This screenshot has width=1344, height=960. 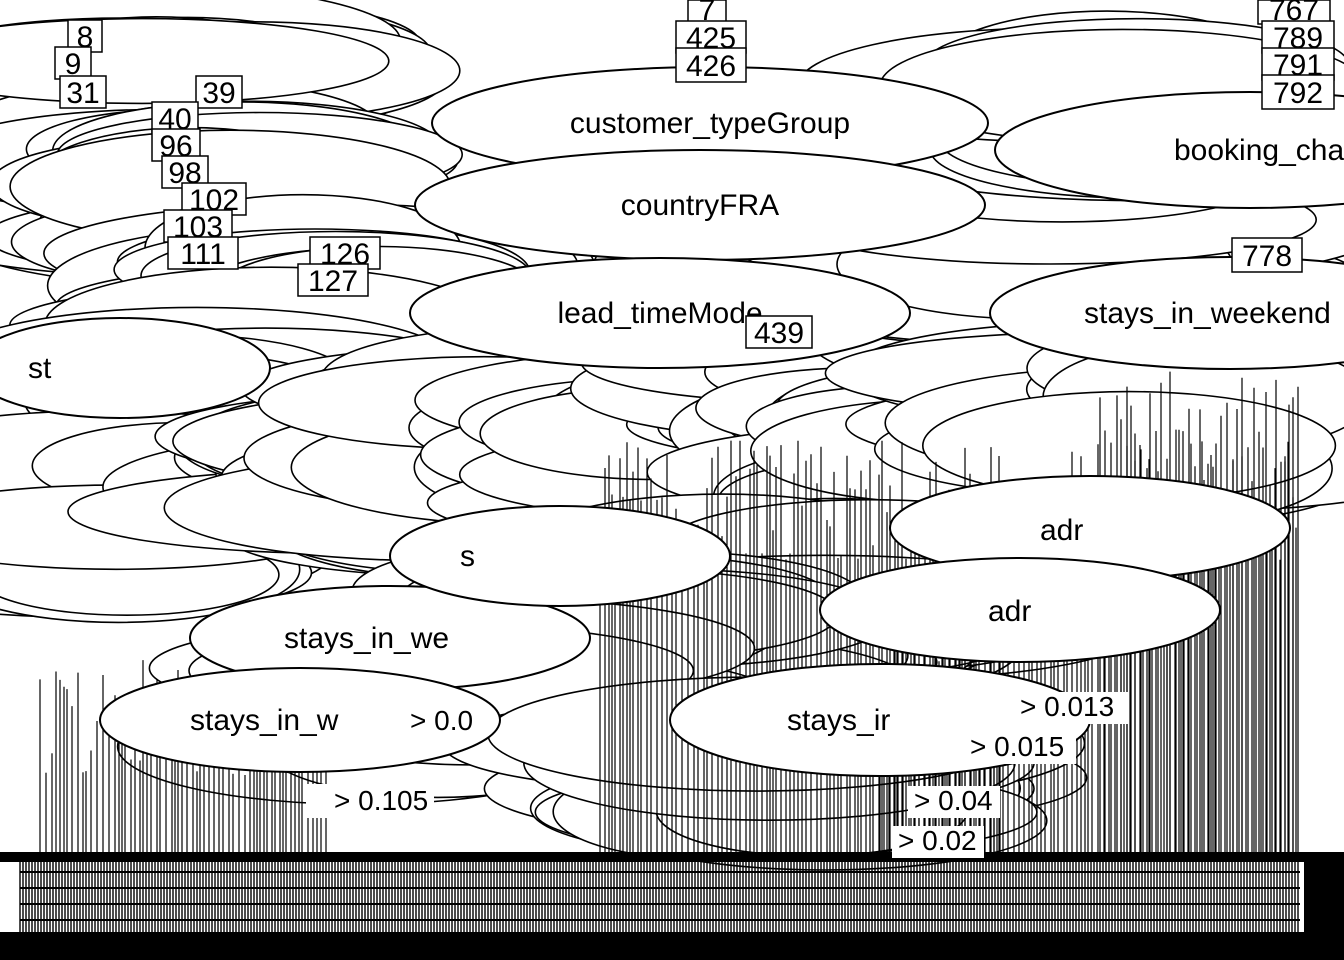 I want to click on node-adr-1: adr, so click(x=1090, y=528).